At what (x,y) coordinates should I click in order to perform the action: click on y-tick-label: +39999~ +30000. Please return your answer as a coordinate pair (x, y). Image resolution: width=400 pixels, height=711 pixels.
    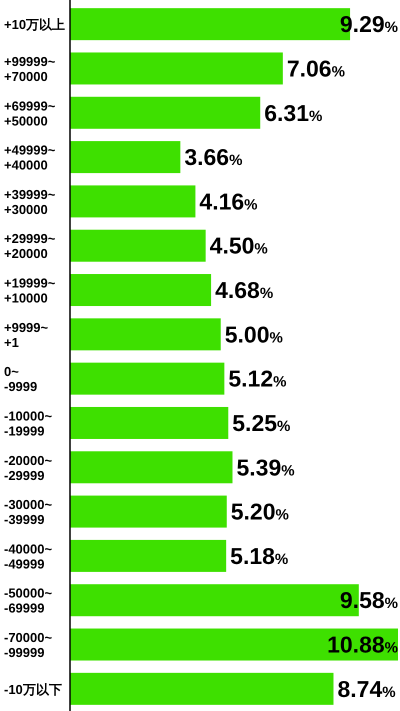
    Looking at the image, I should click on (30, 201).